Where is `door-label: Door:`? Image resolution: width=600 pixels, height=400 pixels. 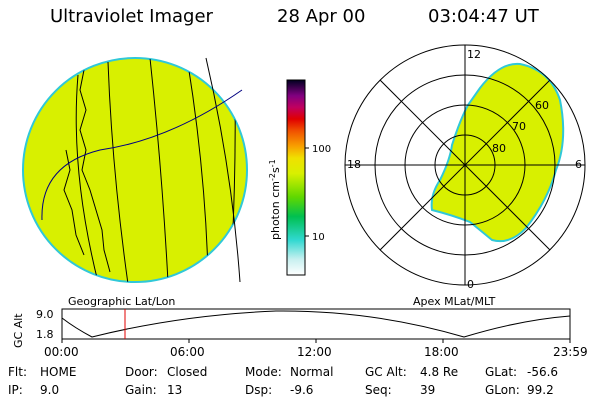
door-label: Door: is located at coordinates (141, 372).